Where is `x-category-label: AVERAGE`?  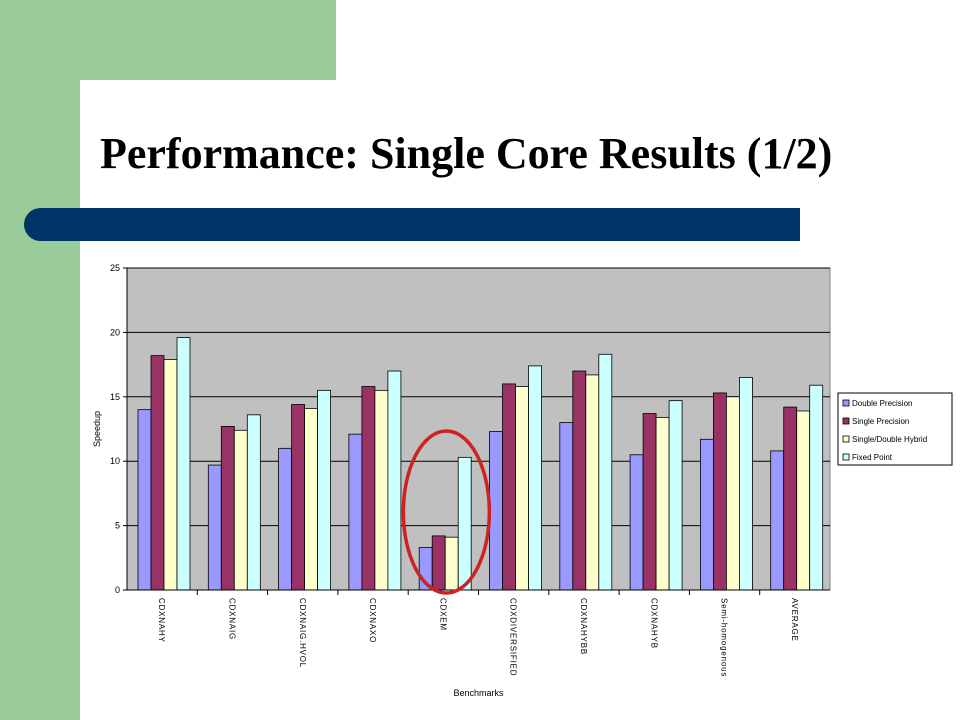 x-category-label: AVERAGE is located at coordinates (794, 620).